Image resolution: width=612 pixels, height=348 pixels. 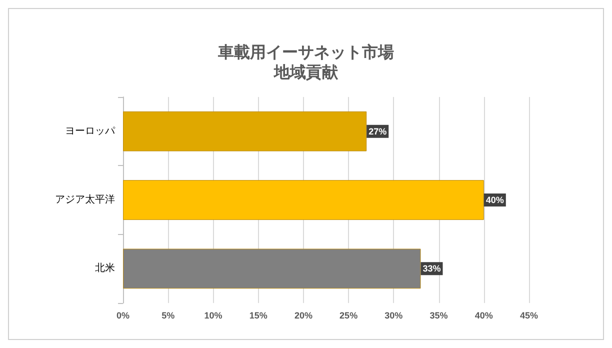 What do you see at coordinates (431, 269) in the screenshot?
I see `data-label: 33%` at bounding box center [431, 269].